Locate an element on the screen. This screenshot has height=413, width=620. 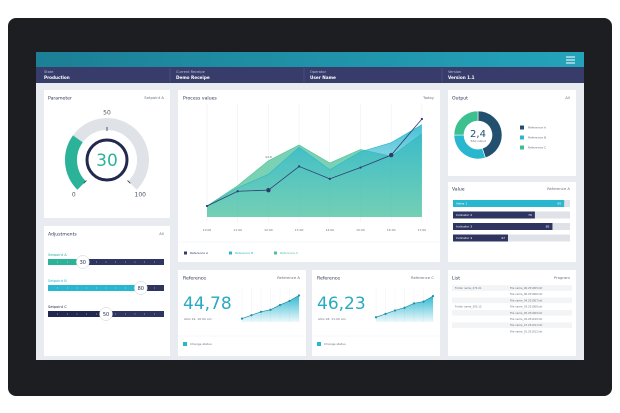
gauge-label: 0 is located at coordinates (74, 195).